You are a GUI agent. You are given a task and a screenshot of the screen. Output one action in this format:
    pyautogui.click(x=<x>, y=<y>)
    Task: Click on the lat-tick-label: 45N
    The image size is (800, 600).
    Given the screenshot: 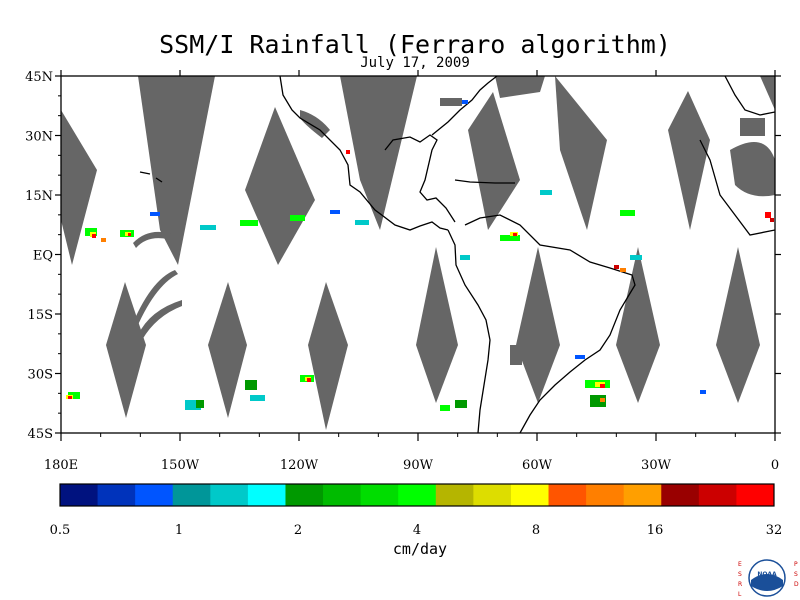 What is the action you would take?
    pyautogui.click(x=39, y=77)
    